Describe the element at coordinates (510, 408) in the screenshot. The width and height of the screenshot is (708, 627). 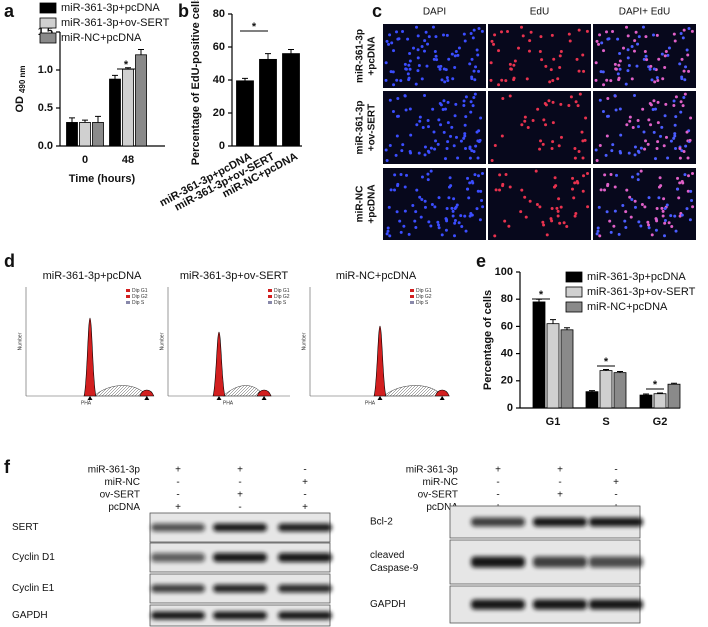
I see `y-tick-label: 0` at that location.